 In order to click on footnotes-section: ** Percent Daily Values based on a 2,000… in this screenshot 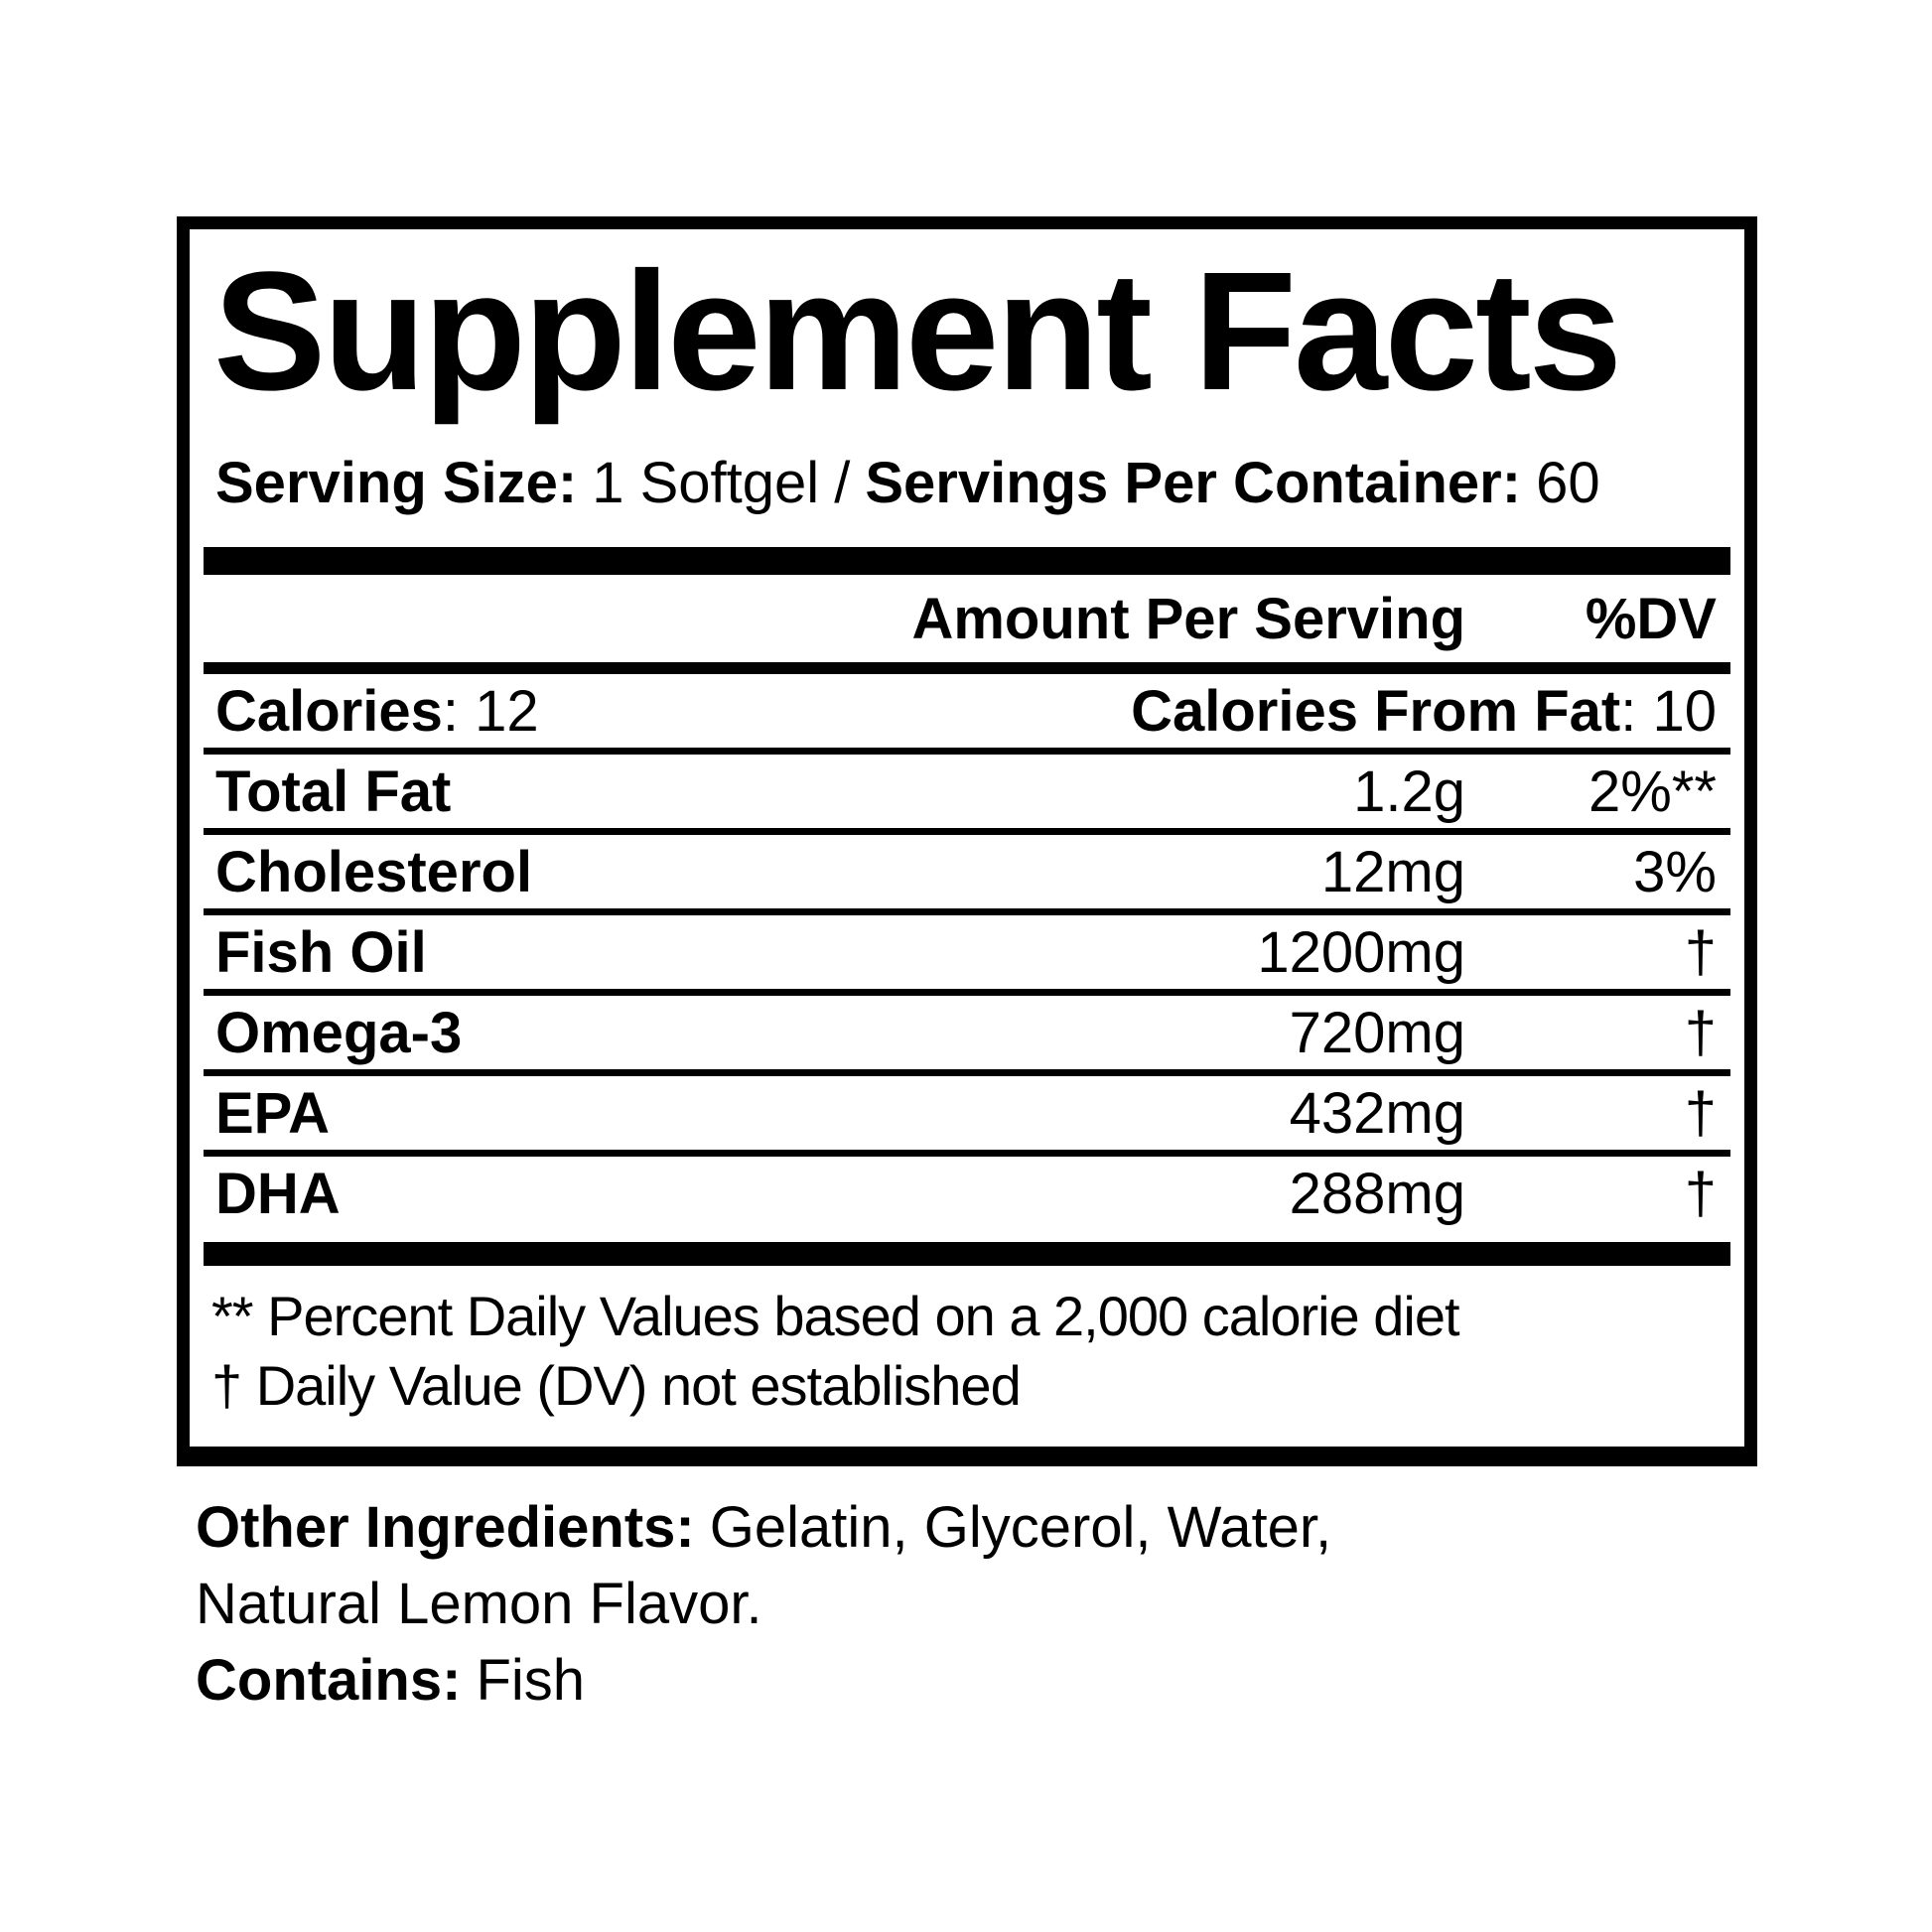, I will do `click(967, 1343)`.